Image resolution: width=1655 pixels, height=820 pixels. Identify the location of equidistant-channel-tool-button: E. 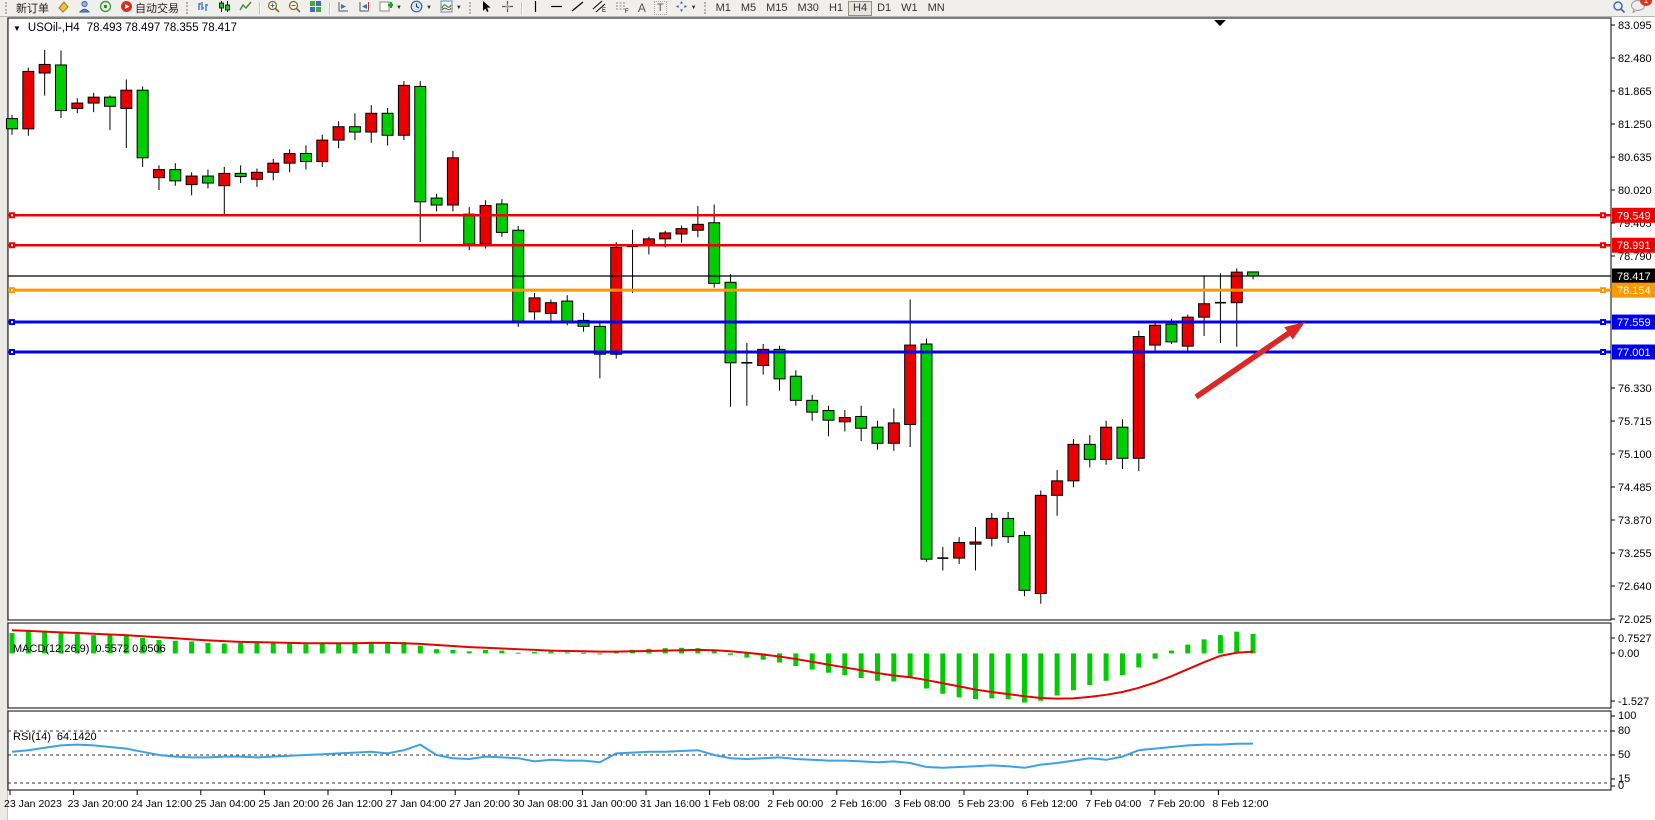
(599, 8).